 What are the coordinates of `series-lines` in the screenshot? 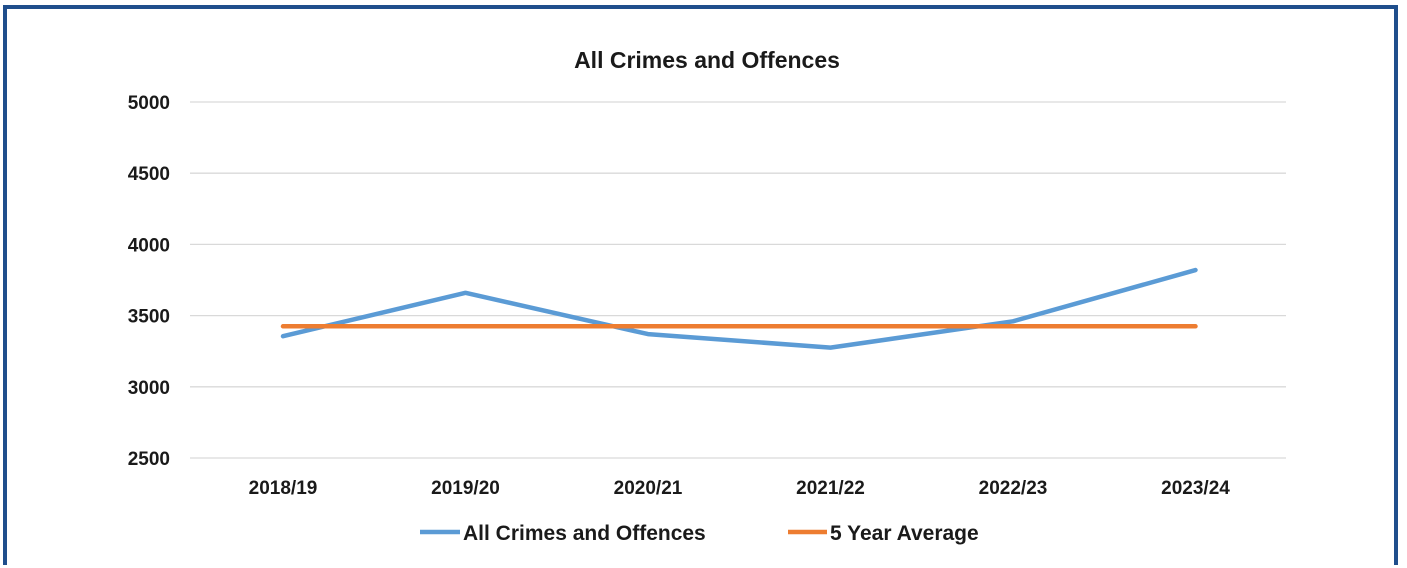 It's located at (739, 308).